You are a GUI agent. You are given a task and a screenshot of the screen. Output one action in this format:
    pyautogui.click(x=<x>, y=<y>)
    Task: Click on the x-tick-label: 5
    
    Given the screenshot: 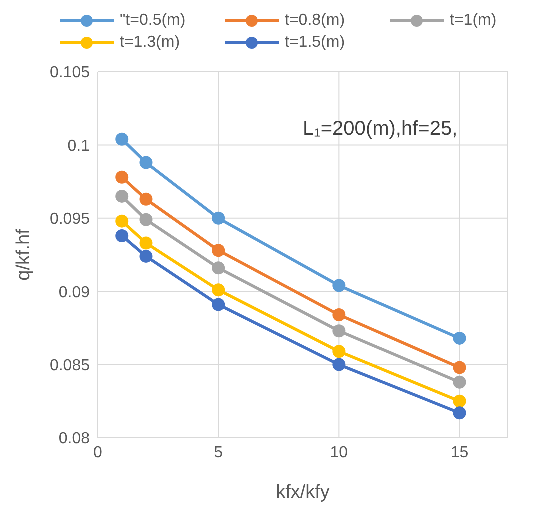 What is the action you would take?
    pyautogui.click(x=219, y=453)
    